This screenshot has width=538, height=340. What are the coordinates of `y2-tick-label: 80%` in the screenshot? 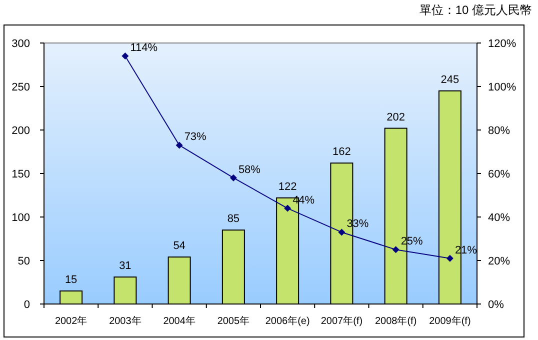 It's located at (499, 131).